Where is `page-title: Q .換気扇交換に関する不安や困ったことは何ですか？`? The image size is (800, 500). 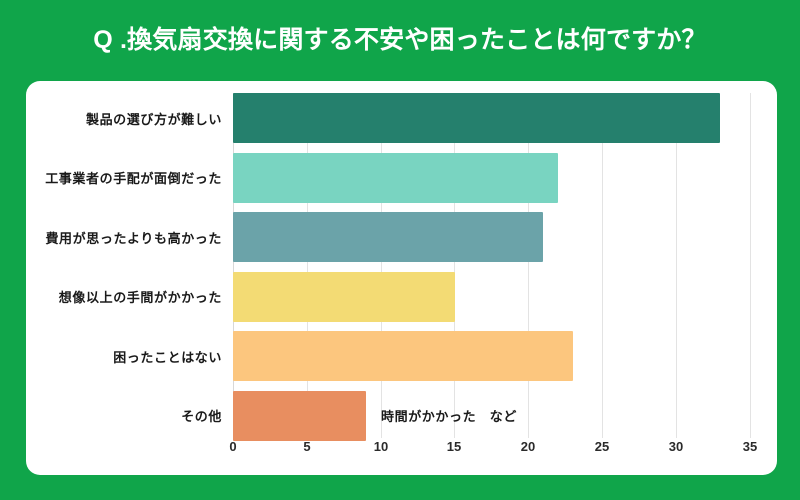 page-title: Q .換気扇交換に関する不安や困ったことは何ですか？ is located at coordinates (400, 40).